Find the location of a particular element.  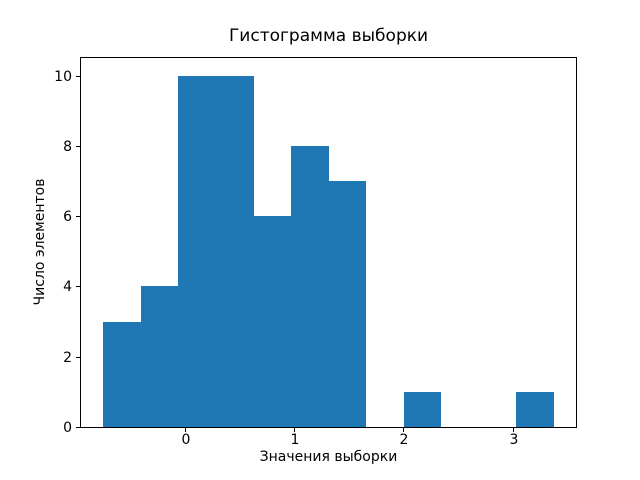

x-tick-label: 0 is located at coordinates (186, 440).